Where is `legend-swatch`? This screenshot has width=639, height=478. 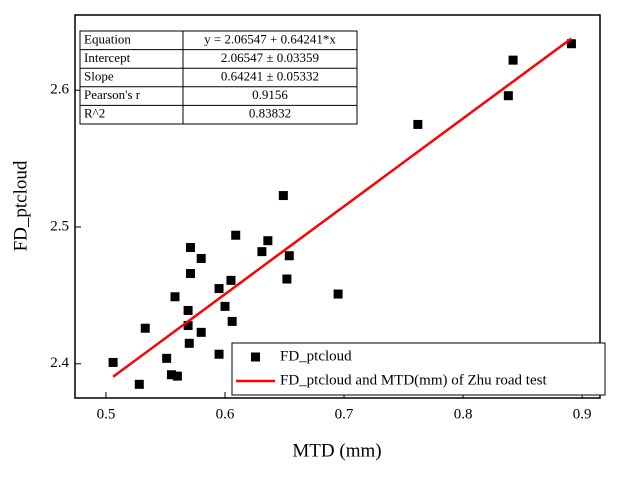 legend-swatch is located at coordinates (255, 357).